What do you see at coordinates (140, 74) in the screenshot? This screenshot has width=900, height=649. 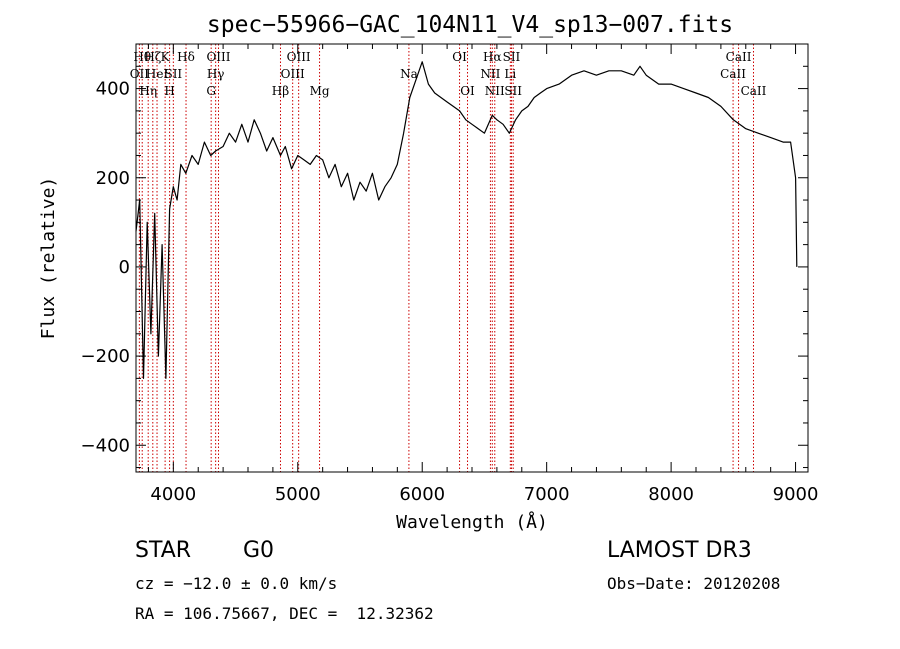 I see `line-label-0: OII` at bounding box center [140, 74].